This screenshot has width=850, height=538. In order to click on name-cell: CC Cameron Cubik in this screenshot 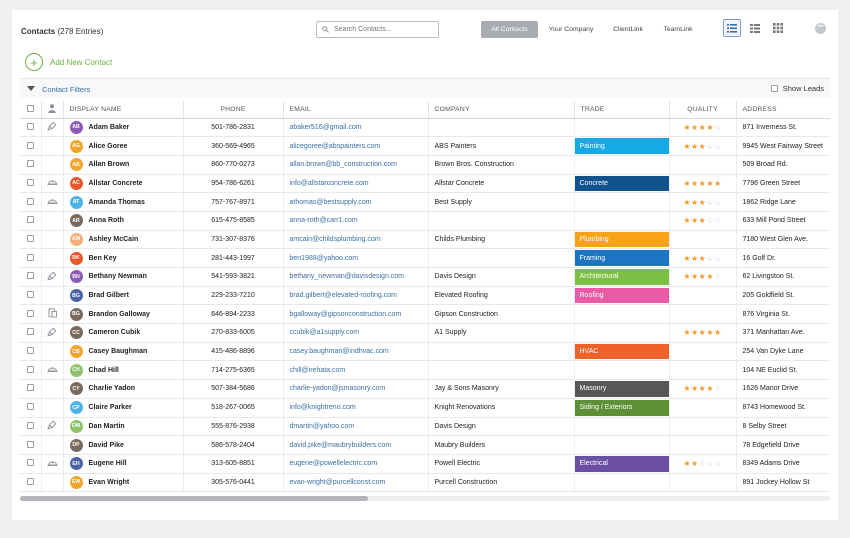, I will do `click(123, 333)`.